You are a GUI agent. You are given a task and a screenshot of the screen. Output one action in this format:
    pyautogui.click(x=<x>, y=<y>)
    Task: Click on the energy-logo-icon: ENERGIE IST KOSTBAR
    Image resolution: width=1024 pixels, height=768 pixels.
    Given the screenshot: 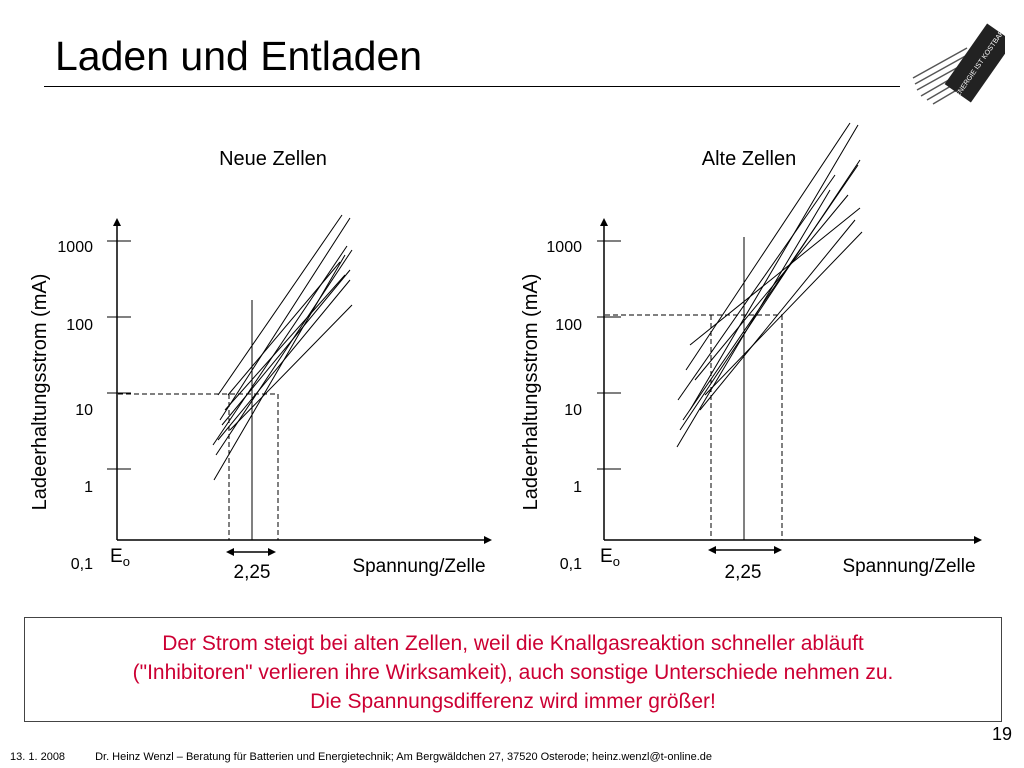 What is the action you would take?
    pyautogui.click(x=958, y=64)
    